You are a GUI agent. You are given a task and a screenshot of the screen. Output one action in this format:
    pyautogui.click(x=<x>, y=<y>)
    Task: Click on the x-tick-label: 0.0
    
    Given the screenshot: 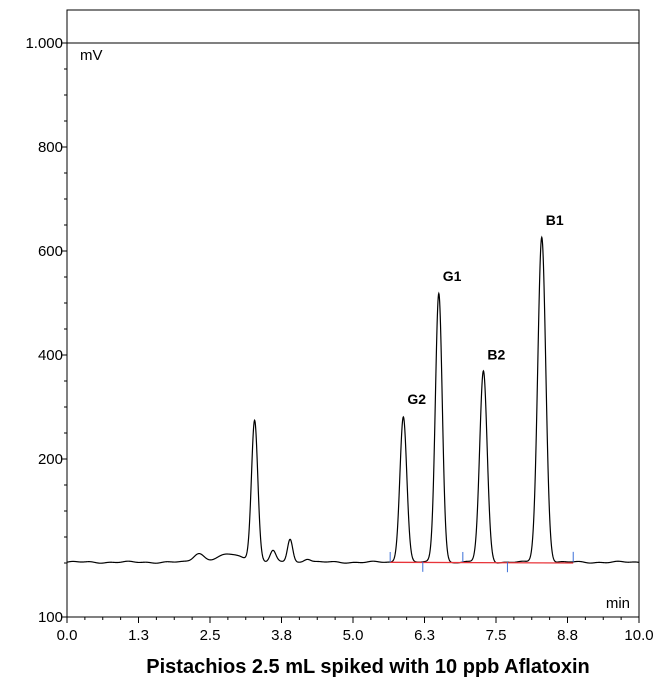 What is the action you would take?
    pyautogui.click(x=67, y=635)
    